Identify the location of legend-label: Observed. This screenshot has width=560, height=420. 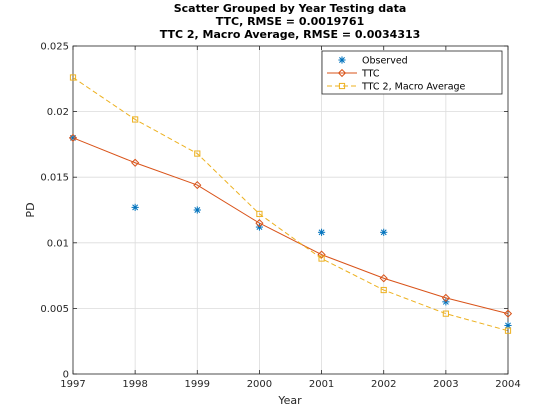
(385, 61).